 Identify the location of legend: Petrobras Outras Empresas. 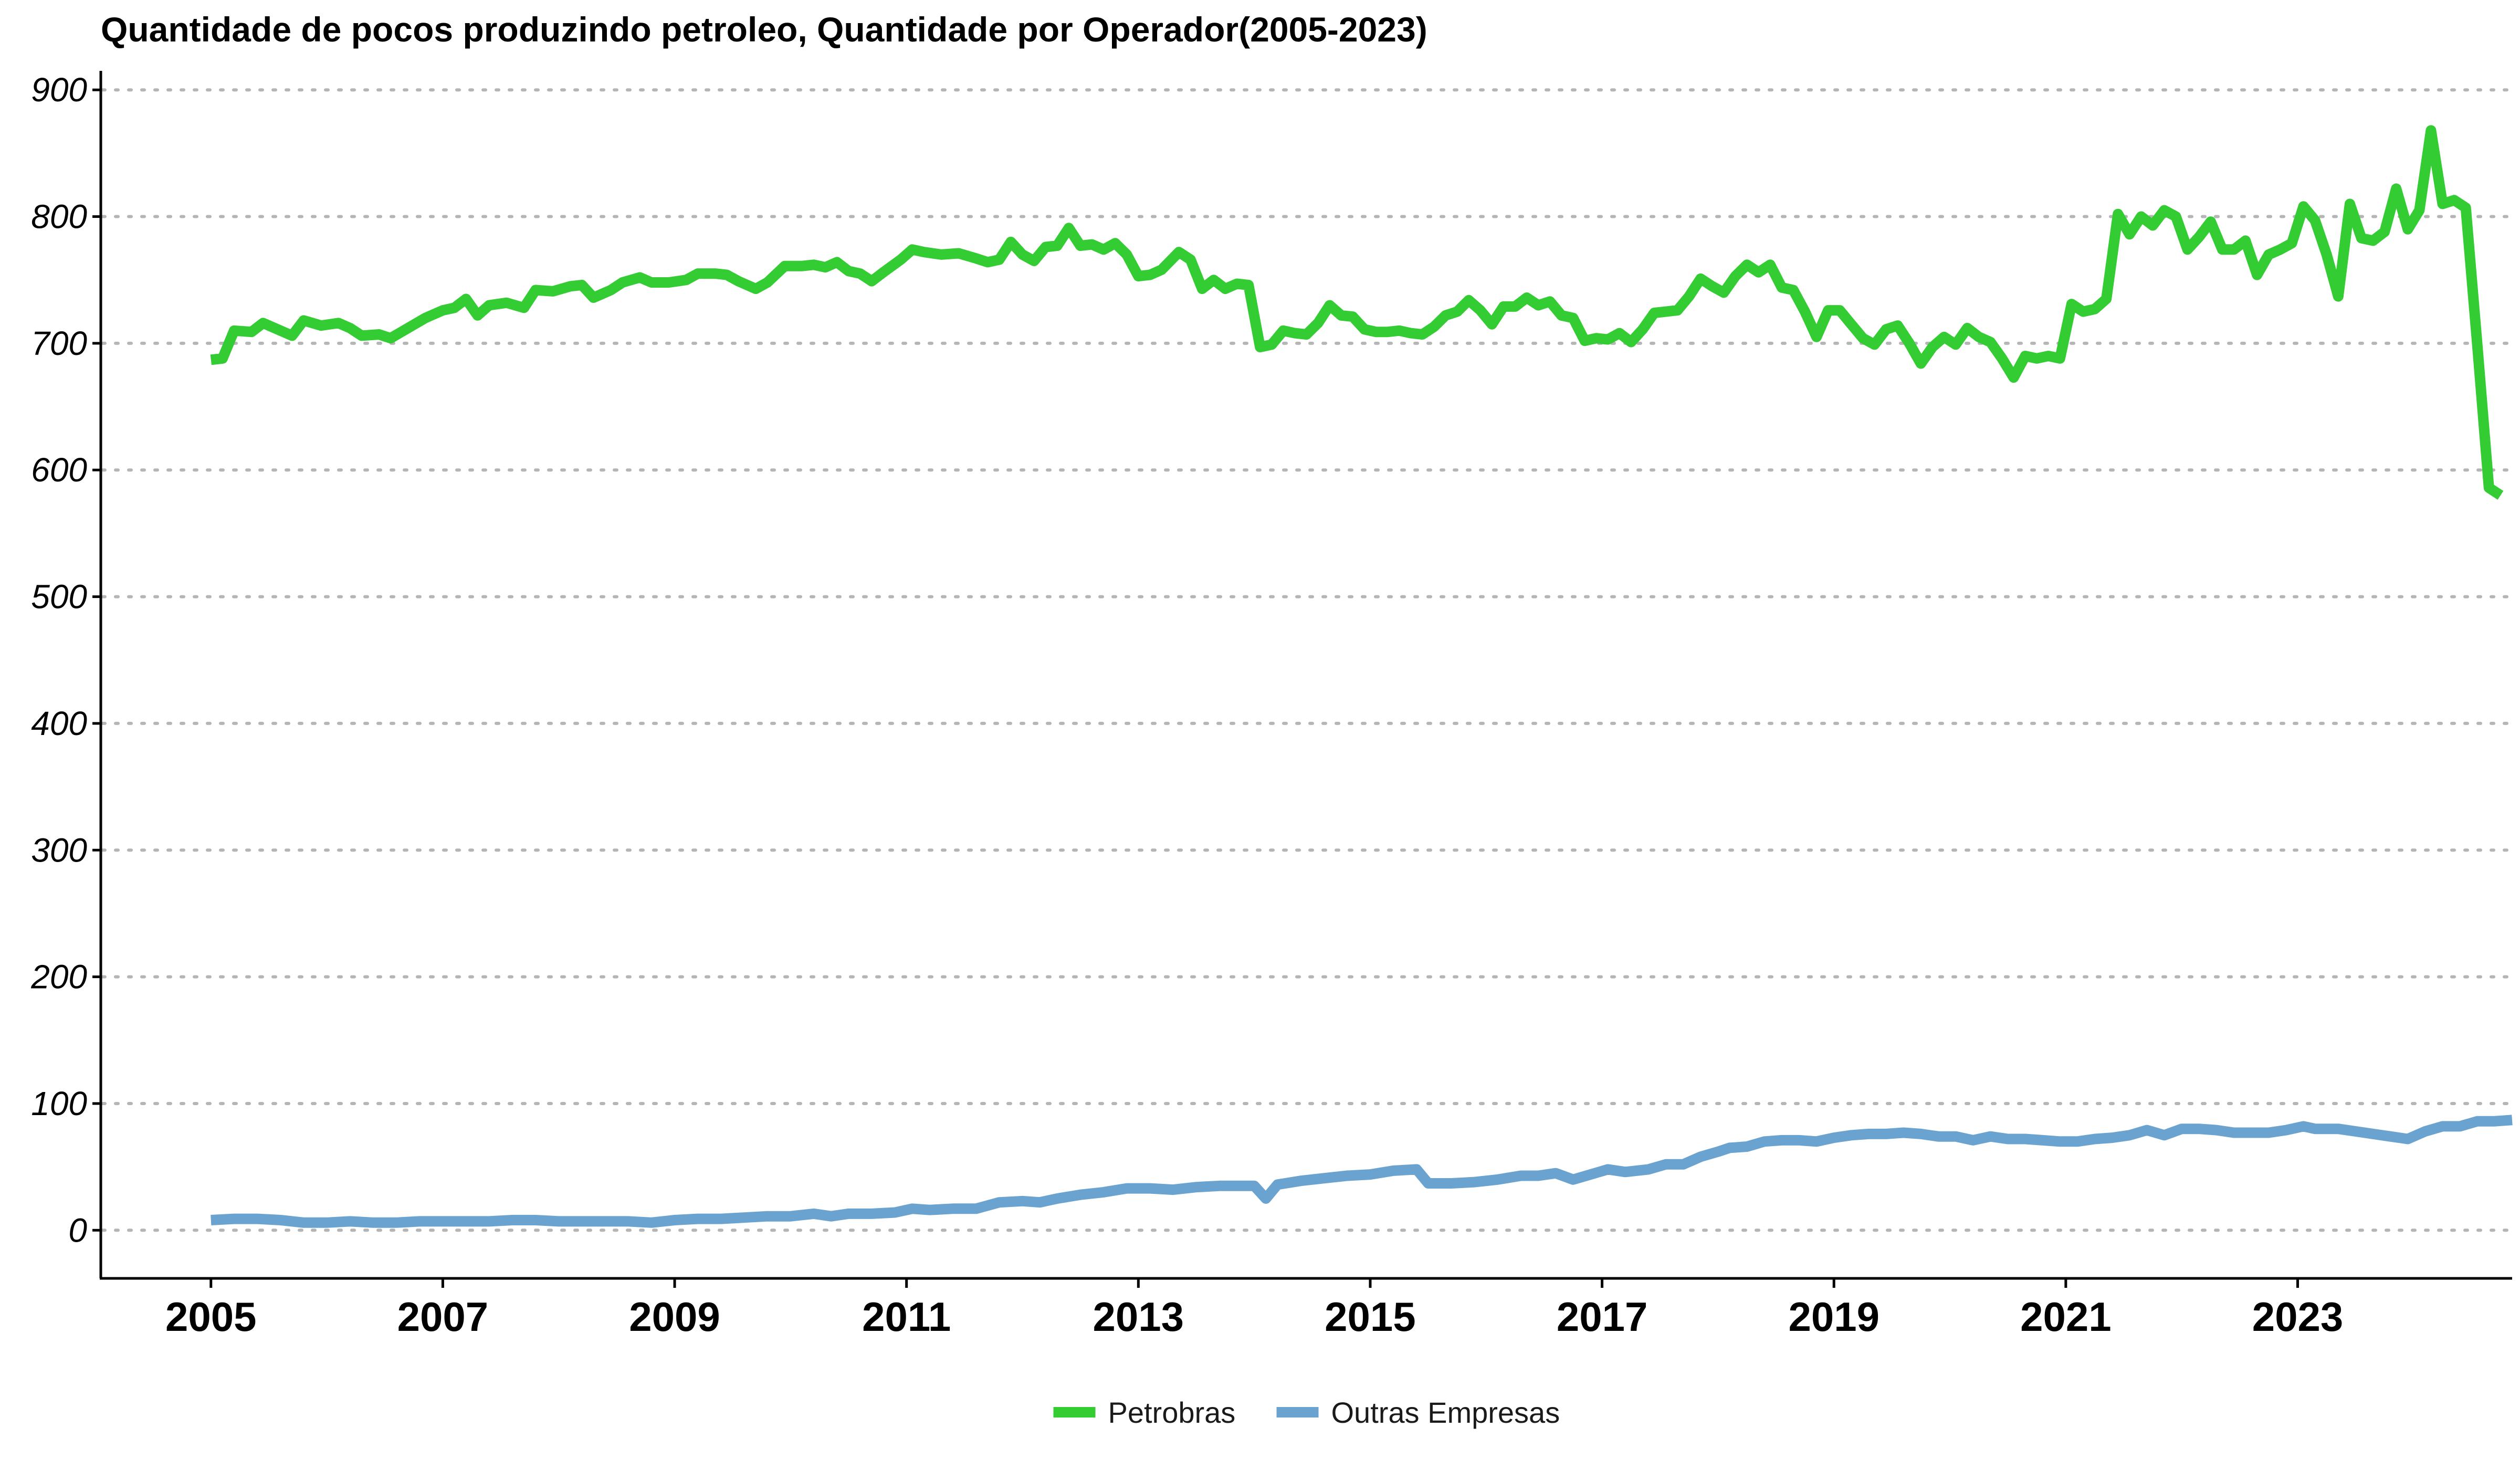
(1306, 1412).